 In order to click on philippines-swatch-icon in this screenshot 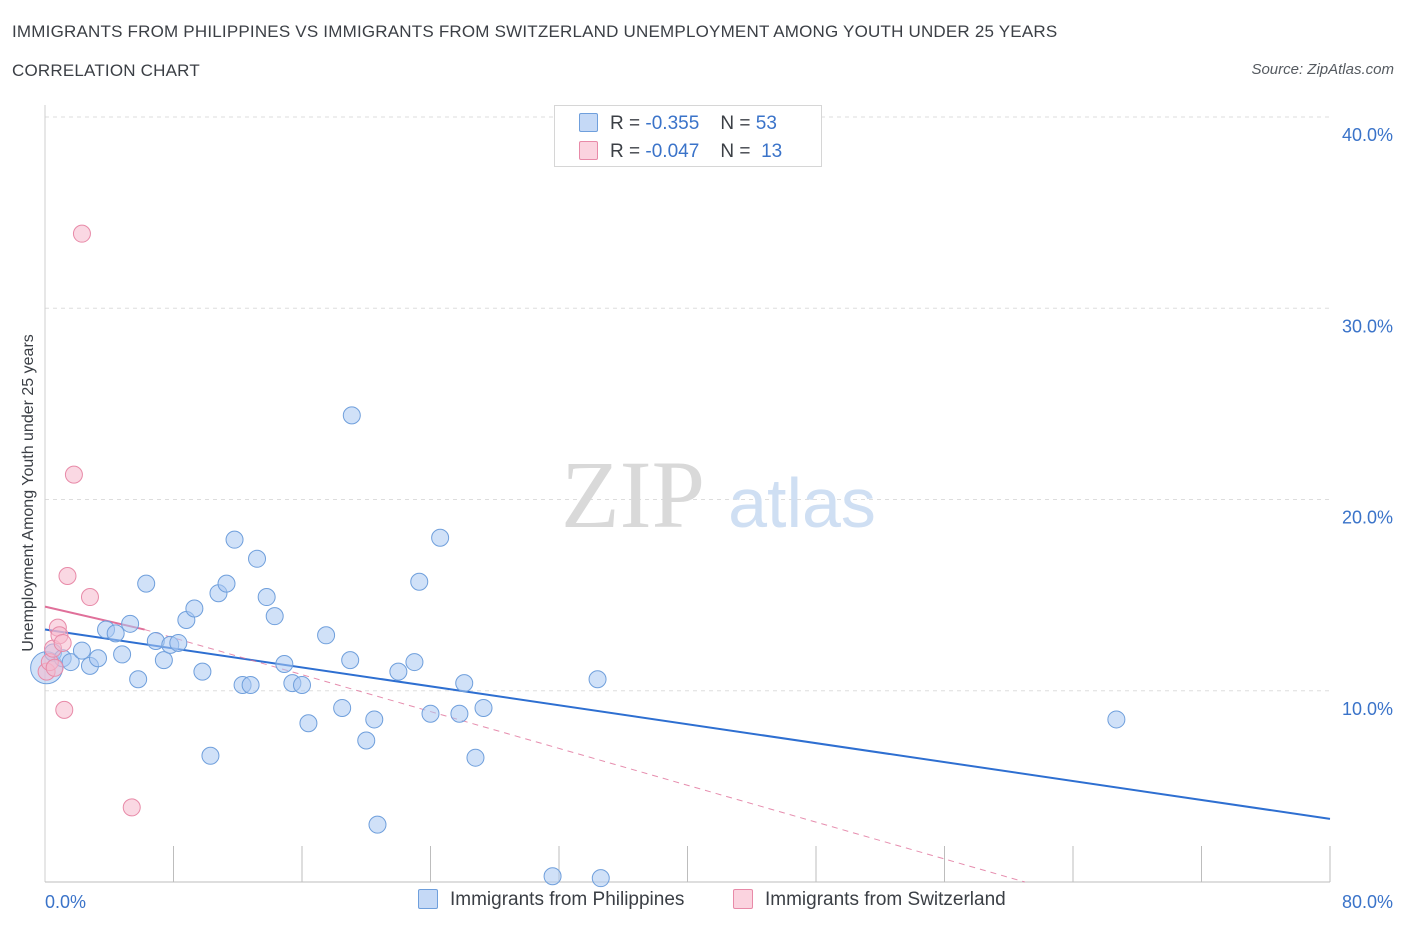, I will do `click(588, 122)`.